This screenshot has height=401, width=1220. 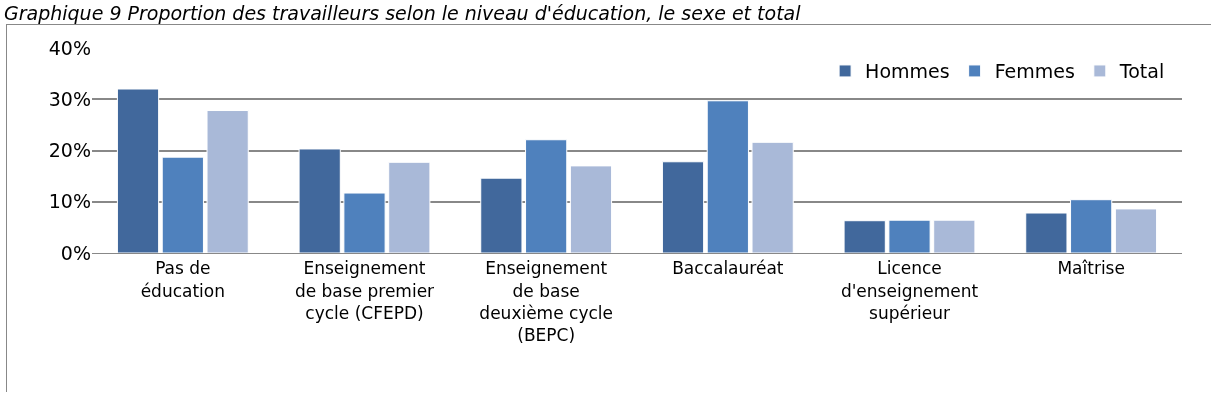 What do you see at coordinates (364, 290) in the screenshot?
I see `x-tick-label: Enseignement de base premier cycle (CFEPD)` at bounding box center [364, 290].